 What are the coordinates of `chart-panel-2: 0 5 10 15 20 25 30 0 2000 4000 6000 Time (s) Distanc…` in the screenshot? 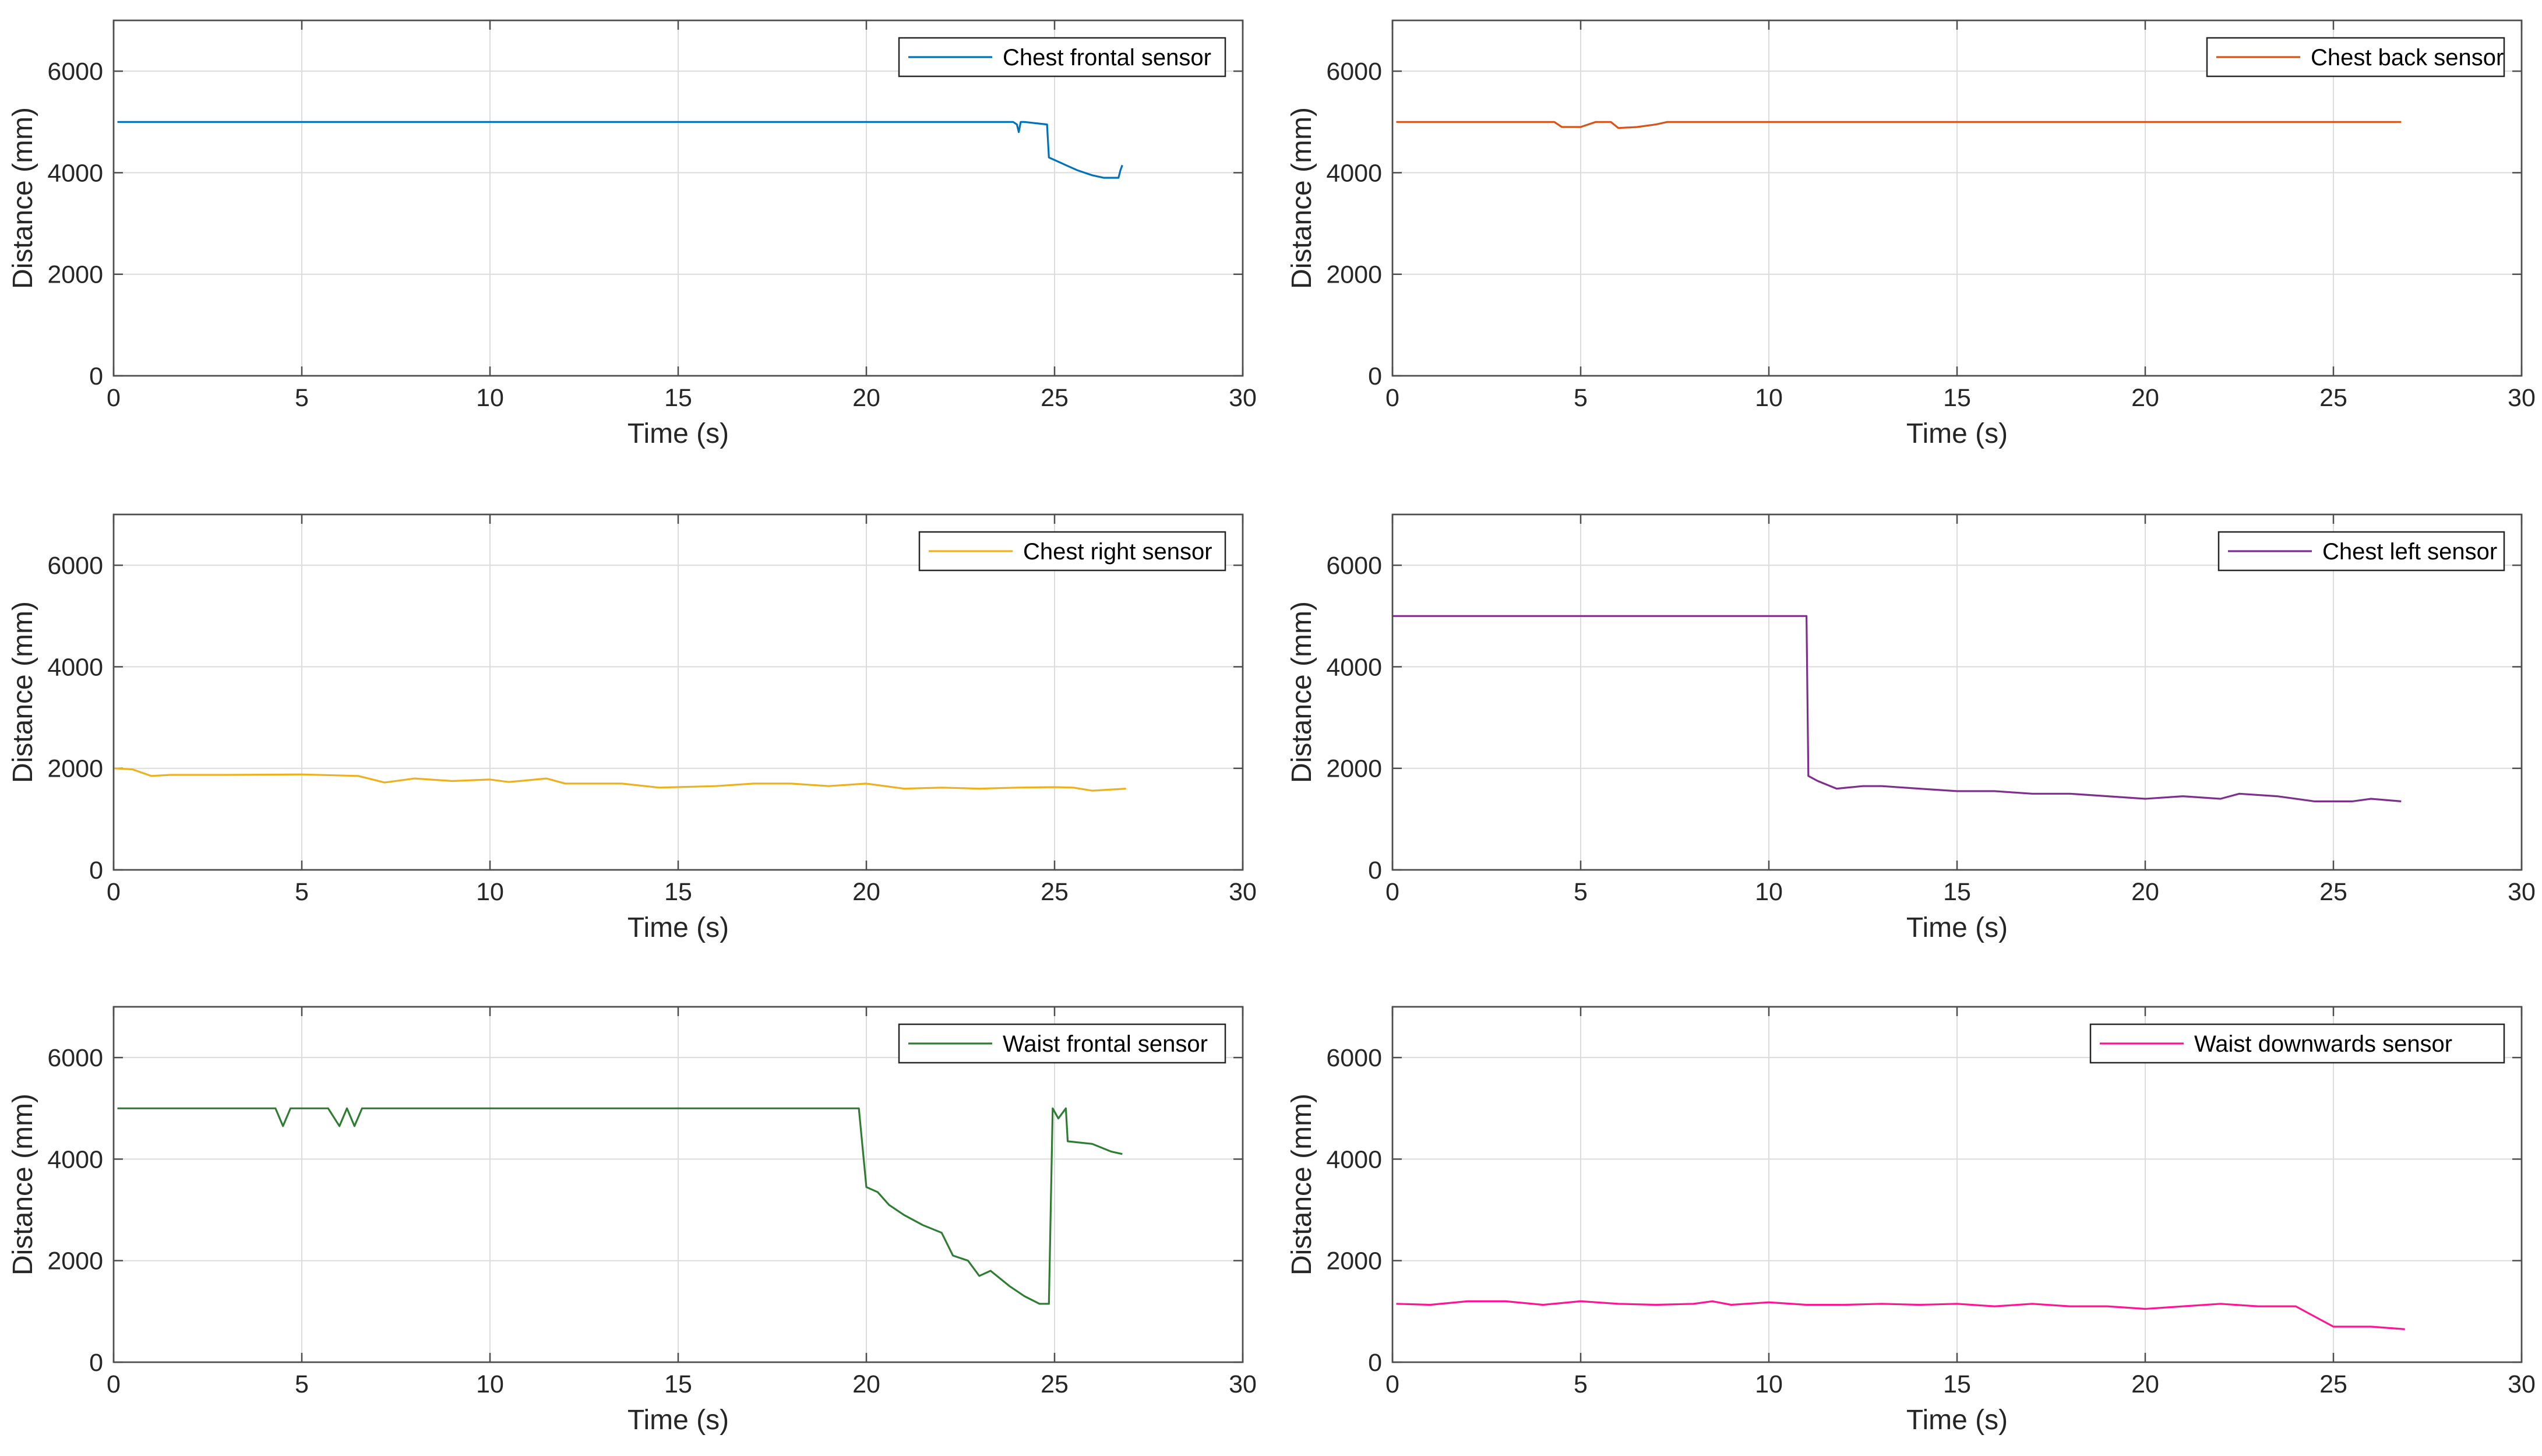 It's located at (1911, 234).